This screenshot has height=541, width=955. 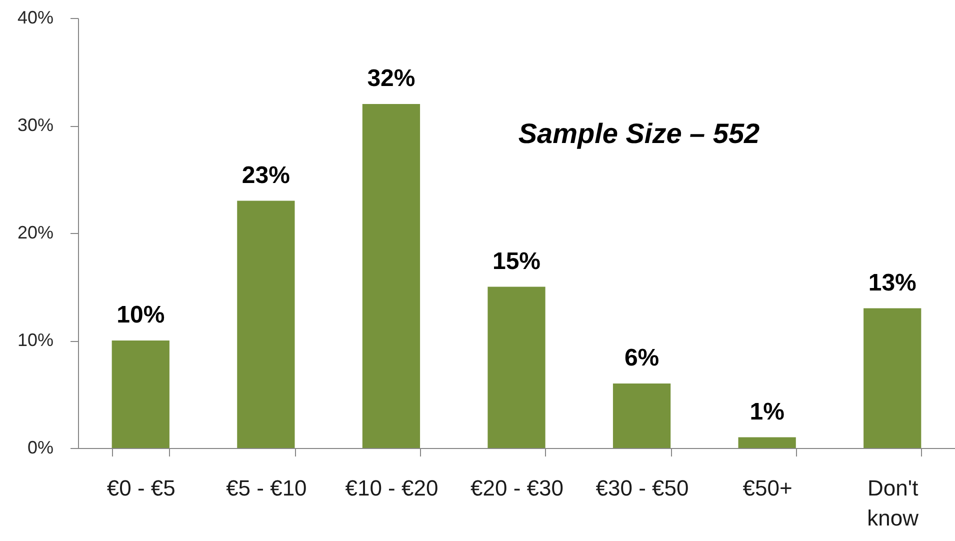 What do you see at coordinates (35, 340) in the screenshot?
I see `y-tick-label: 10%` at bounding box center [35, 340].